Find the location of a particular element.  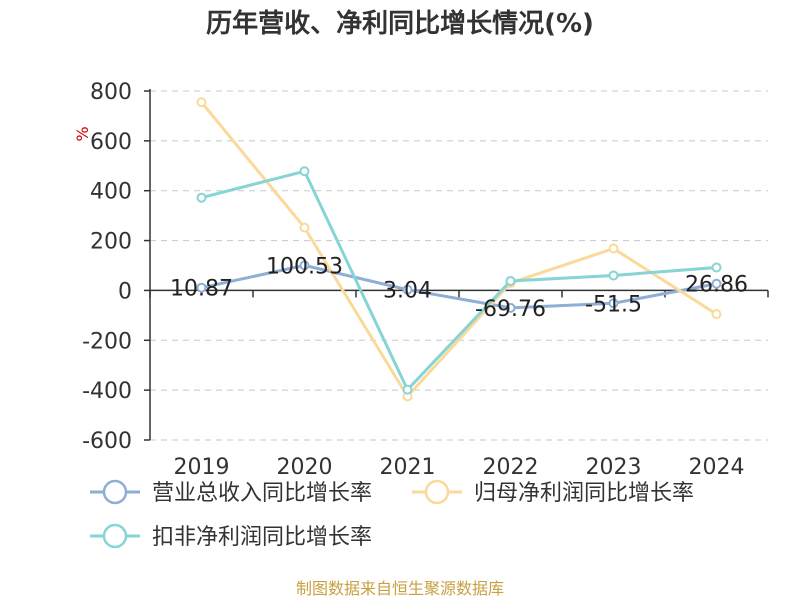

y-tick-label: 800 is located at coordinates (111, 92).